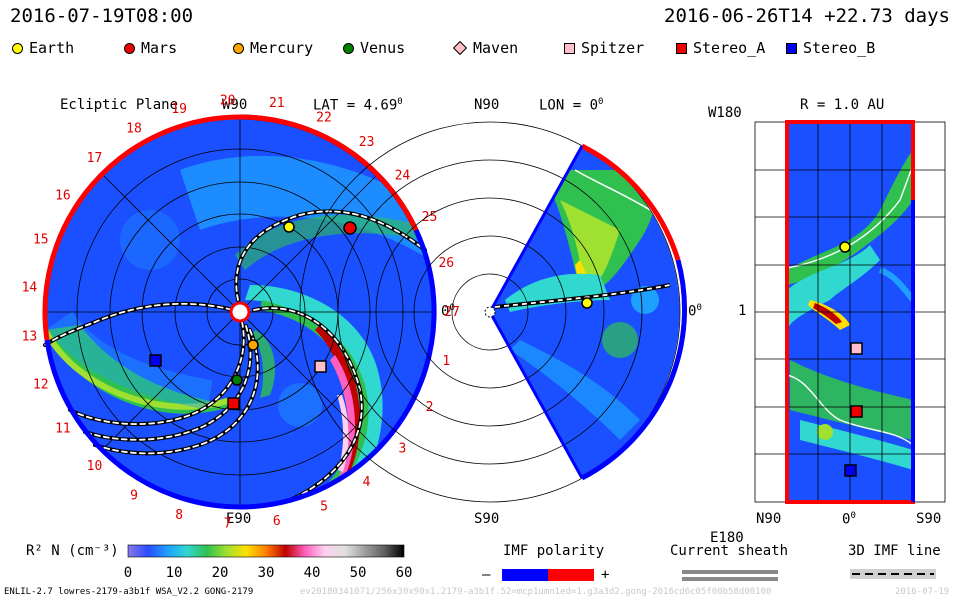  What do you see at coordinates (367, 482) in the screenshot?
I see `ecliptic-tick-label: 4` at bounding box center [367, 482].